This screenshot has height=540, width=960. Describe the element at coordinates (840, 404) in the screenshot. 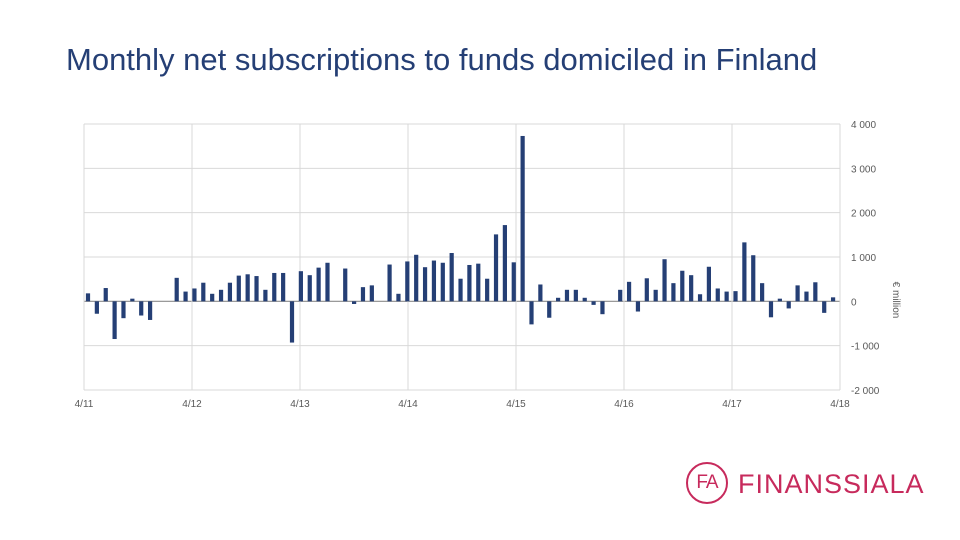

I see `x-tick-label: 4/18` at that location.